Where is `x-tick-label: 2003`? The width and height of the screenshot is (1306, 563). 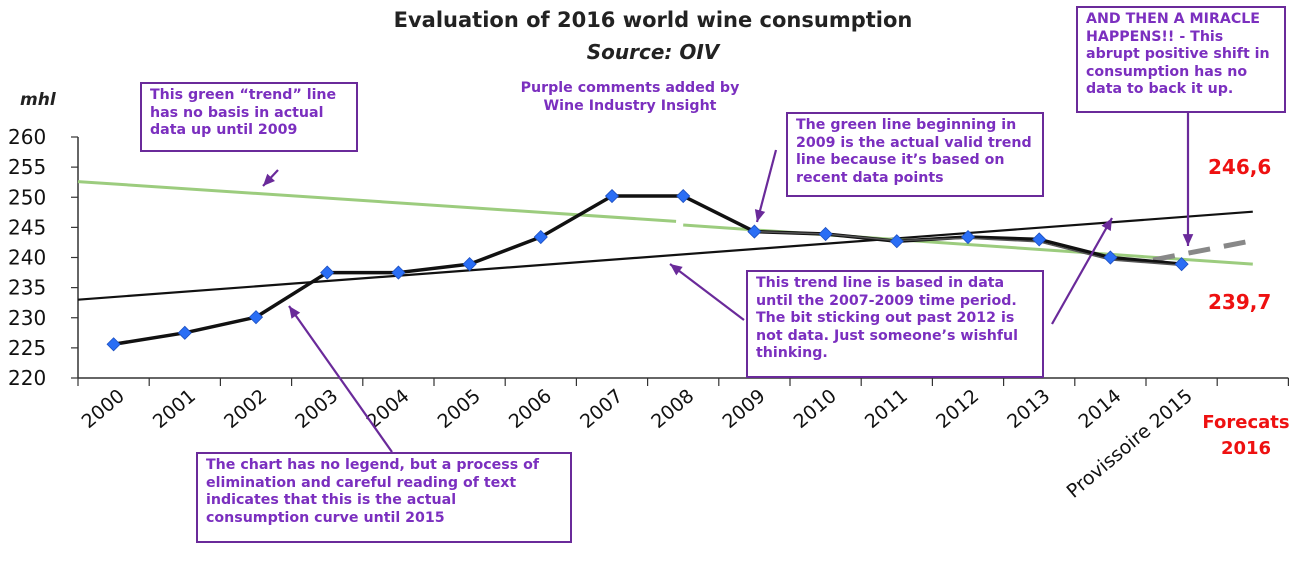 x-tick-label: 2003 is located at coordinates (316, 409).